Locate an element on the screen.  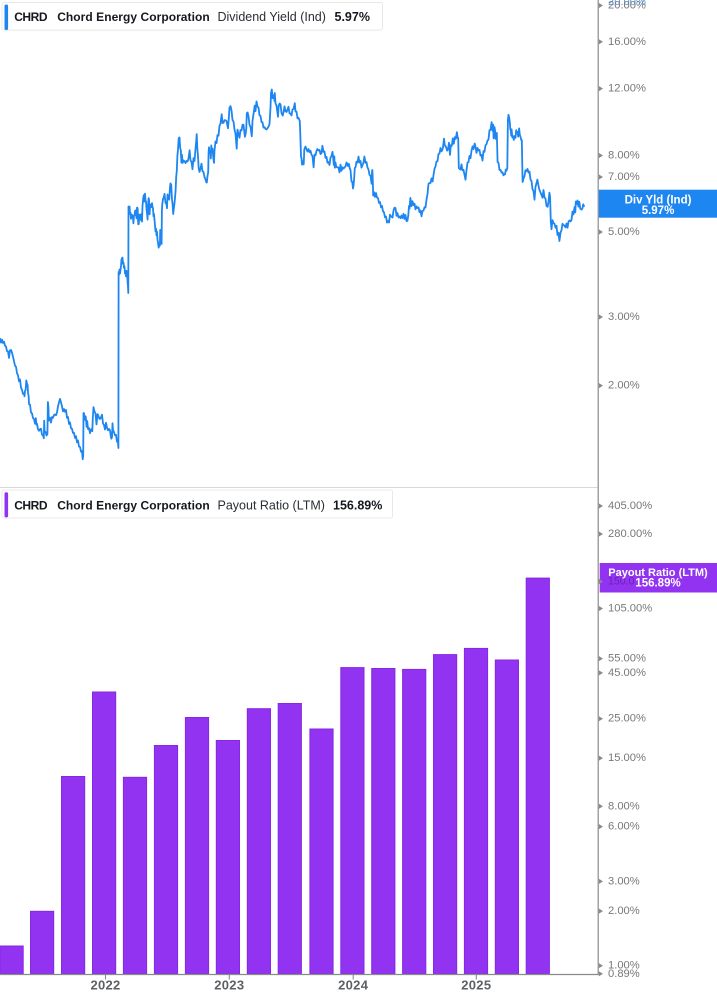
svg-text: 5.00% is located at coordinates (624, 232).